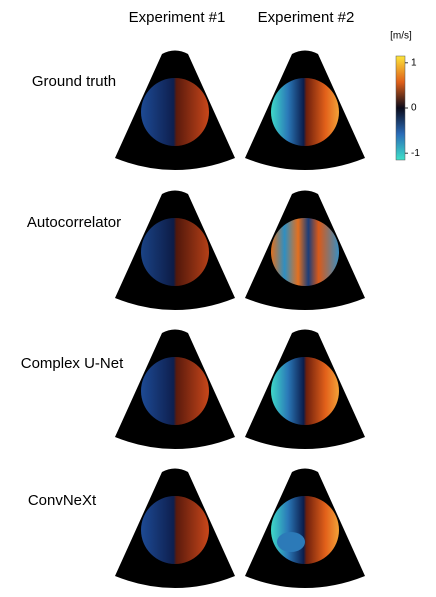 This screenshot has height=597, width=436. Describe the element at coordinates (74, 81) in the screenshot. I see `row-label: Ground truth` at that location.